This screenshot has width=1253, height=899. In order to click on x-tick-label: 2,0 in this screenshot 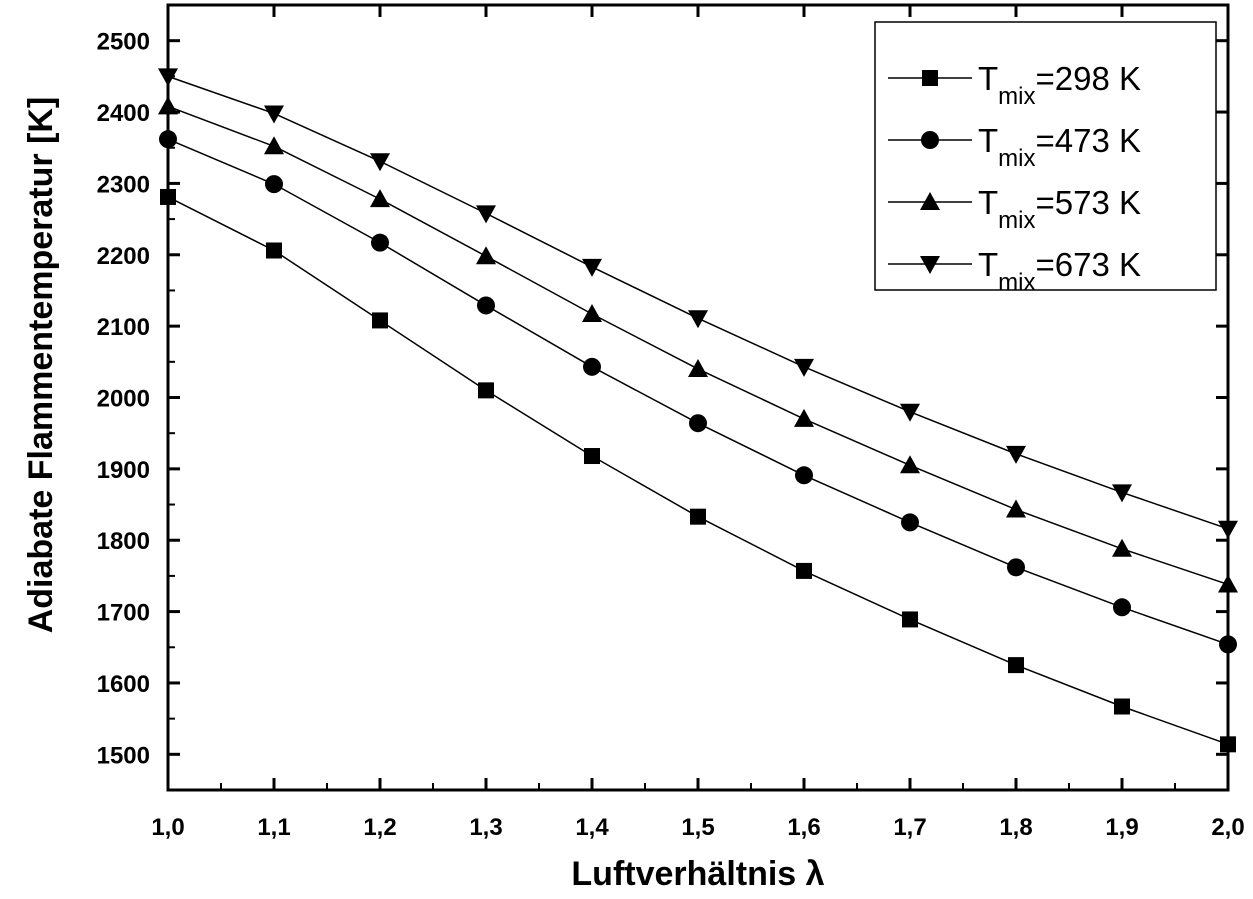, I will do `click(1227, 827)`.